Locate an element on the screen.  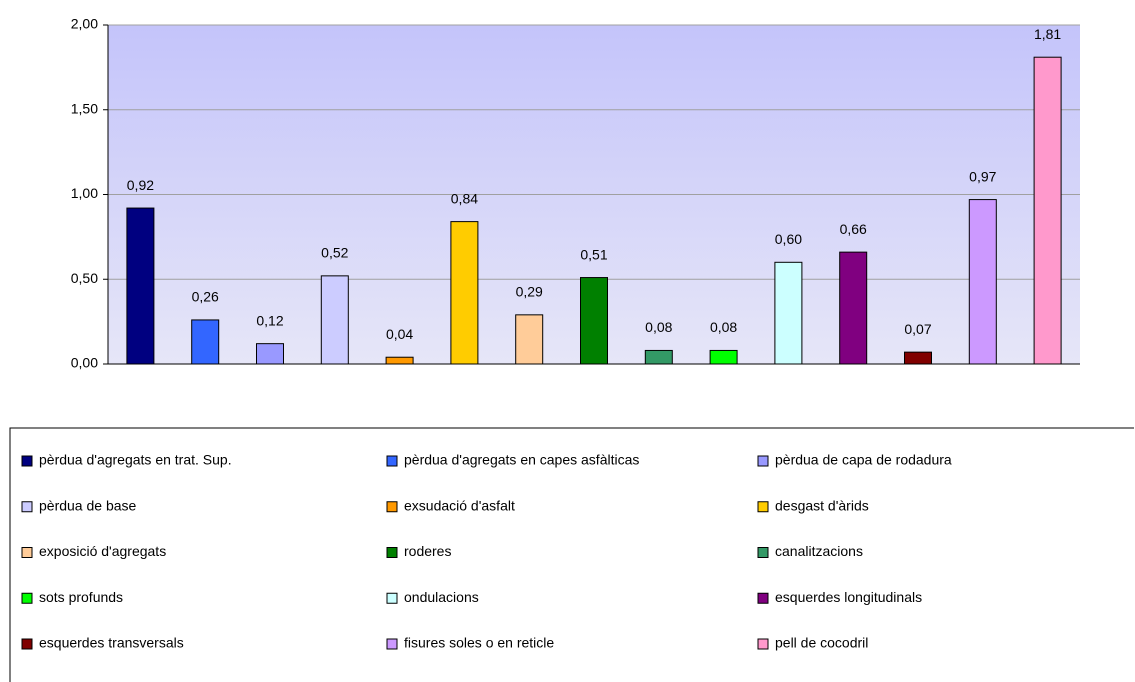
value-label: 1,81 is located at coordinates (1047, 34).